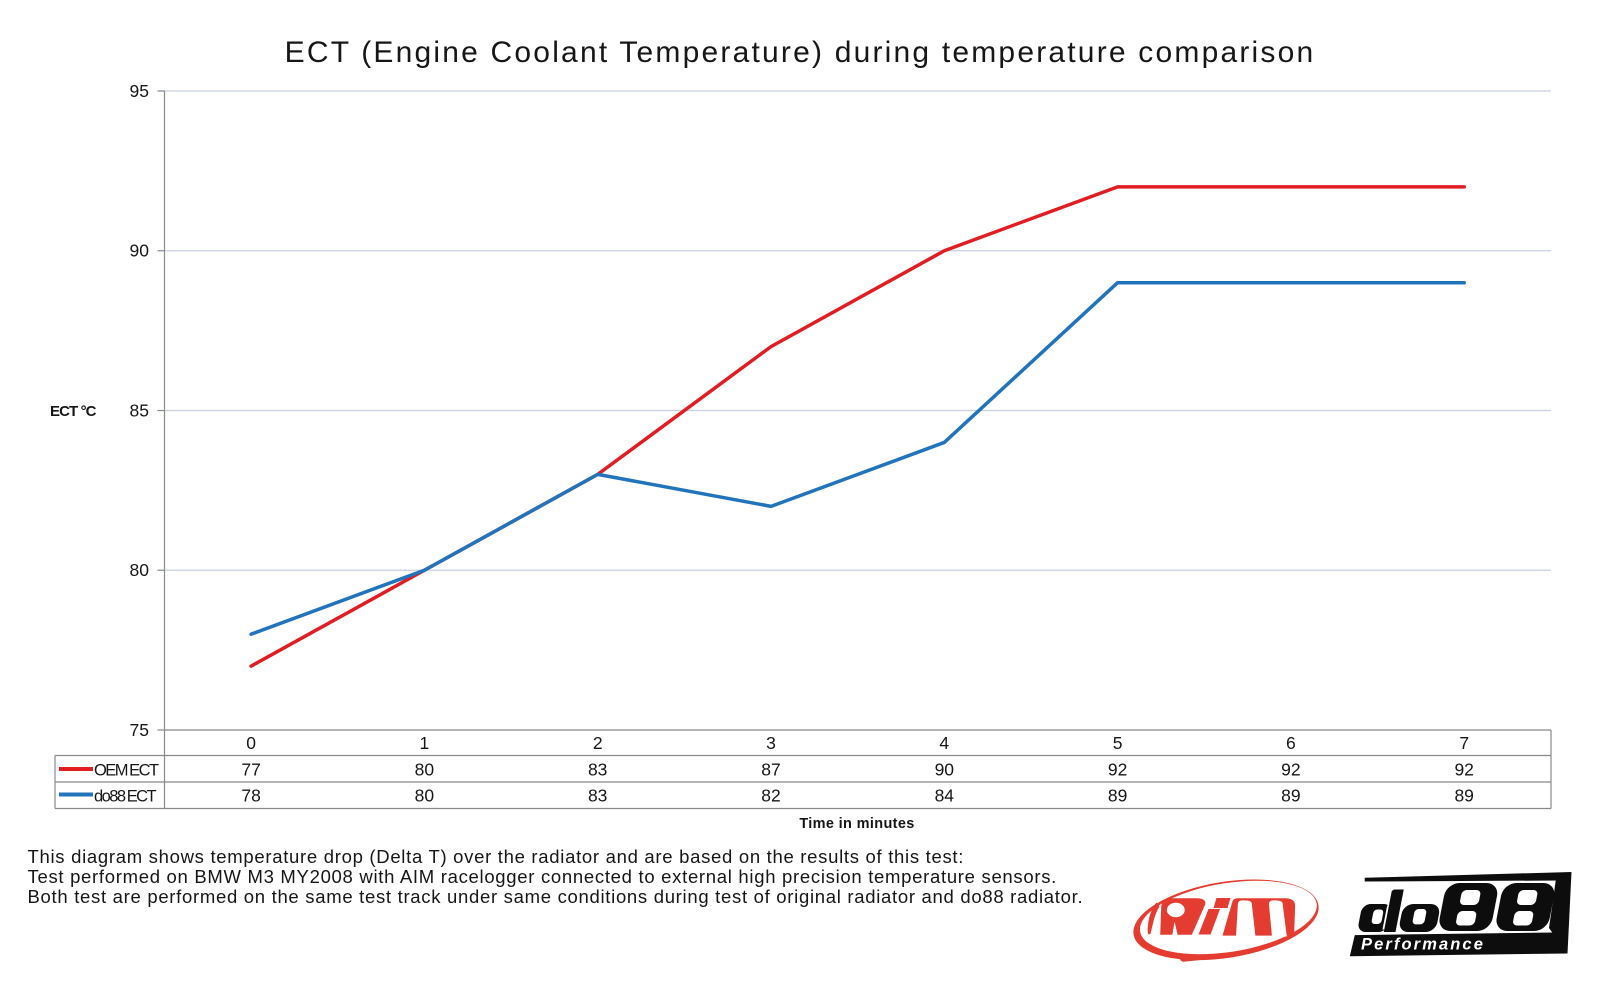  I want to click on svg-text: Performance, so click(1423, 945).